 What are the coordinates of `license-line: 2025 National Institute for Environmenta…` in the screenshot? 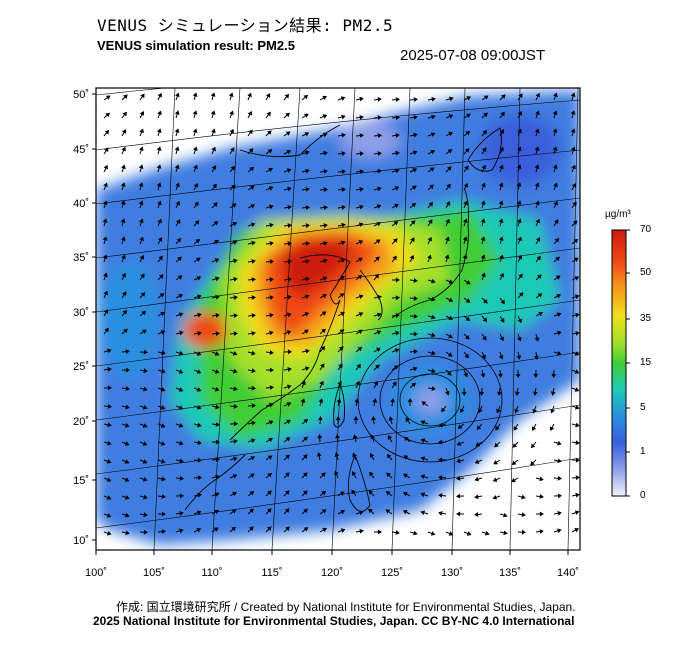 It's located at (334, 621).